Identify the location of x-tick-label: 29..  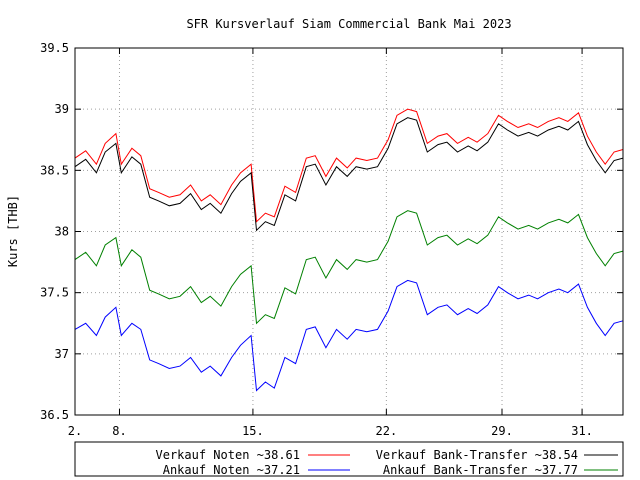
(502, 431).